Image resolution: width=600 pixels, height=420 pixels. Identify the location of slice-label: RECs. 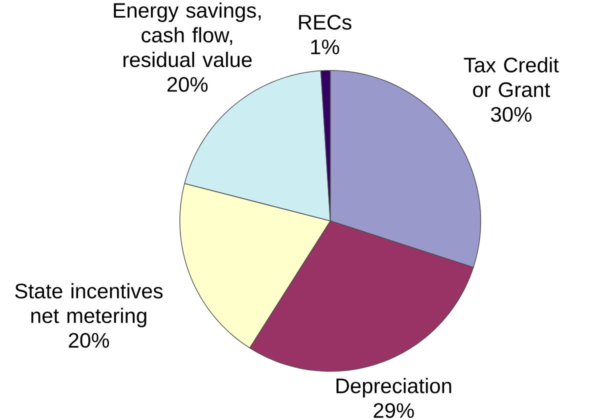
(325, 22).